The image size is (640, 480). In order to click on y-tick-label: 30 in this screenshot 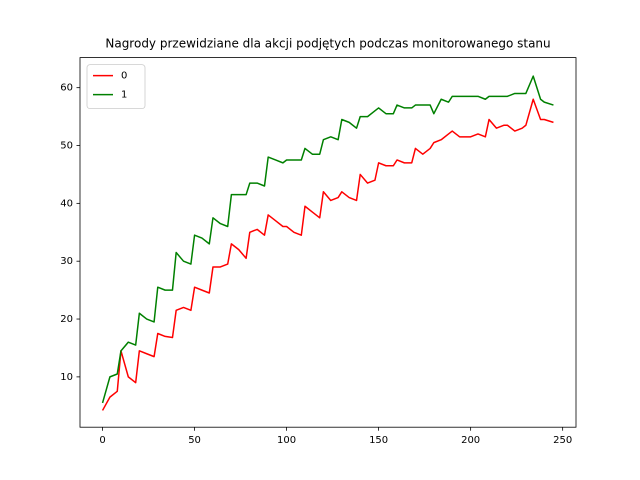, I will do `click(66, 261)`.